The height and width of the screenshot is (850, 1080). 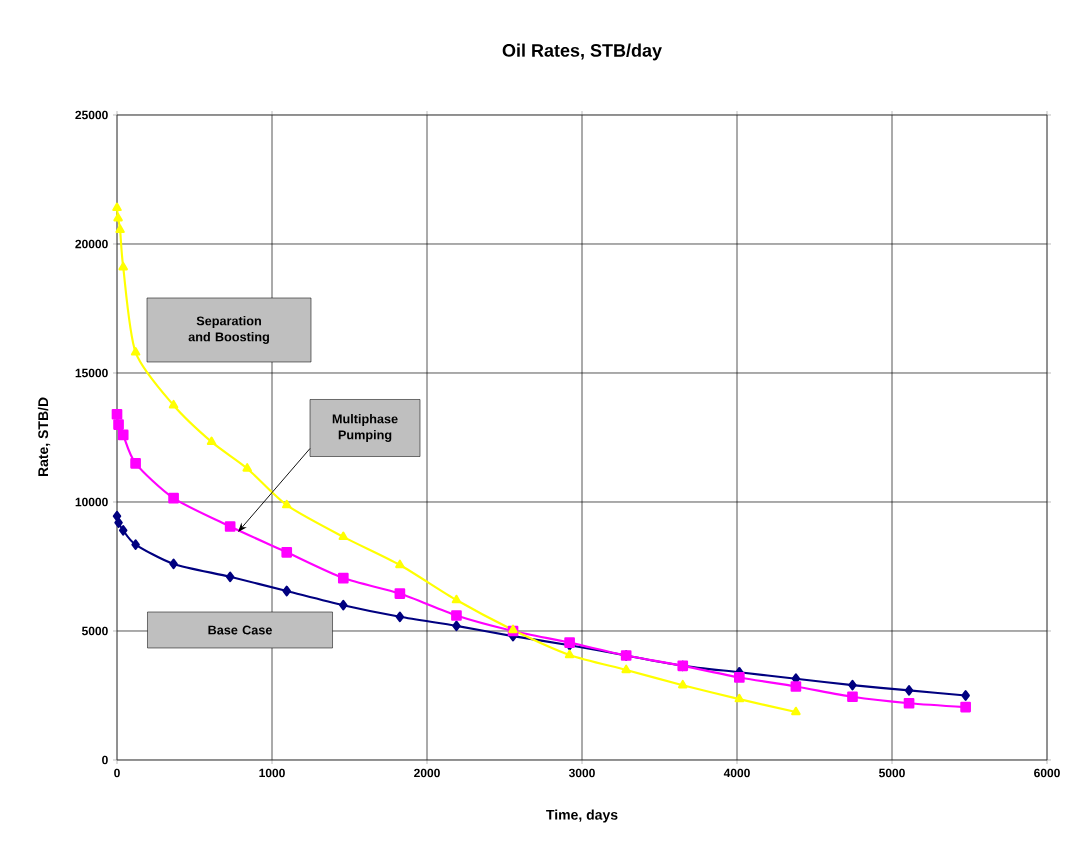 I want to click on annotation: Base Case, so click(x=240, y=630).